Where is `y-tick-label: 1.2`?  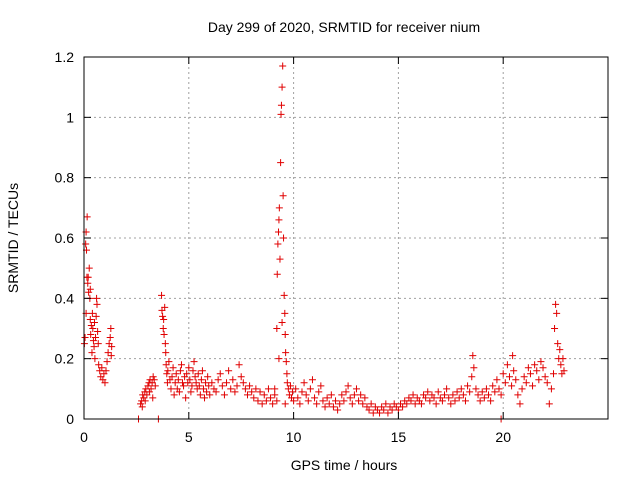
y-tick-label: 1.2 is located at coordinates (65, 57).